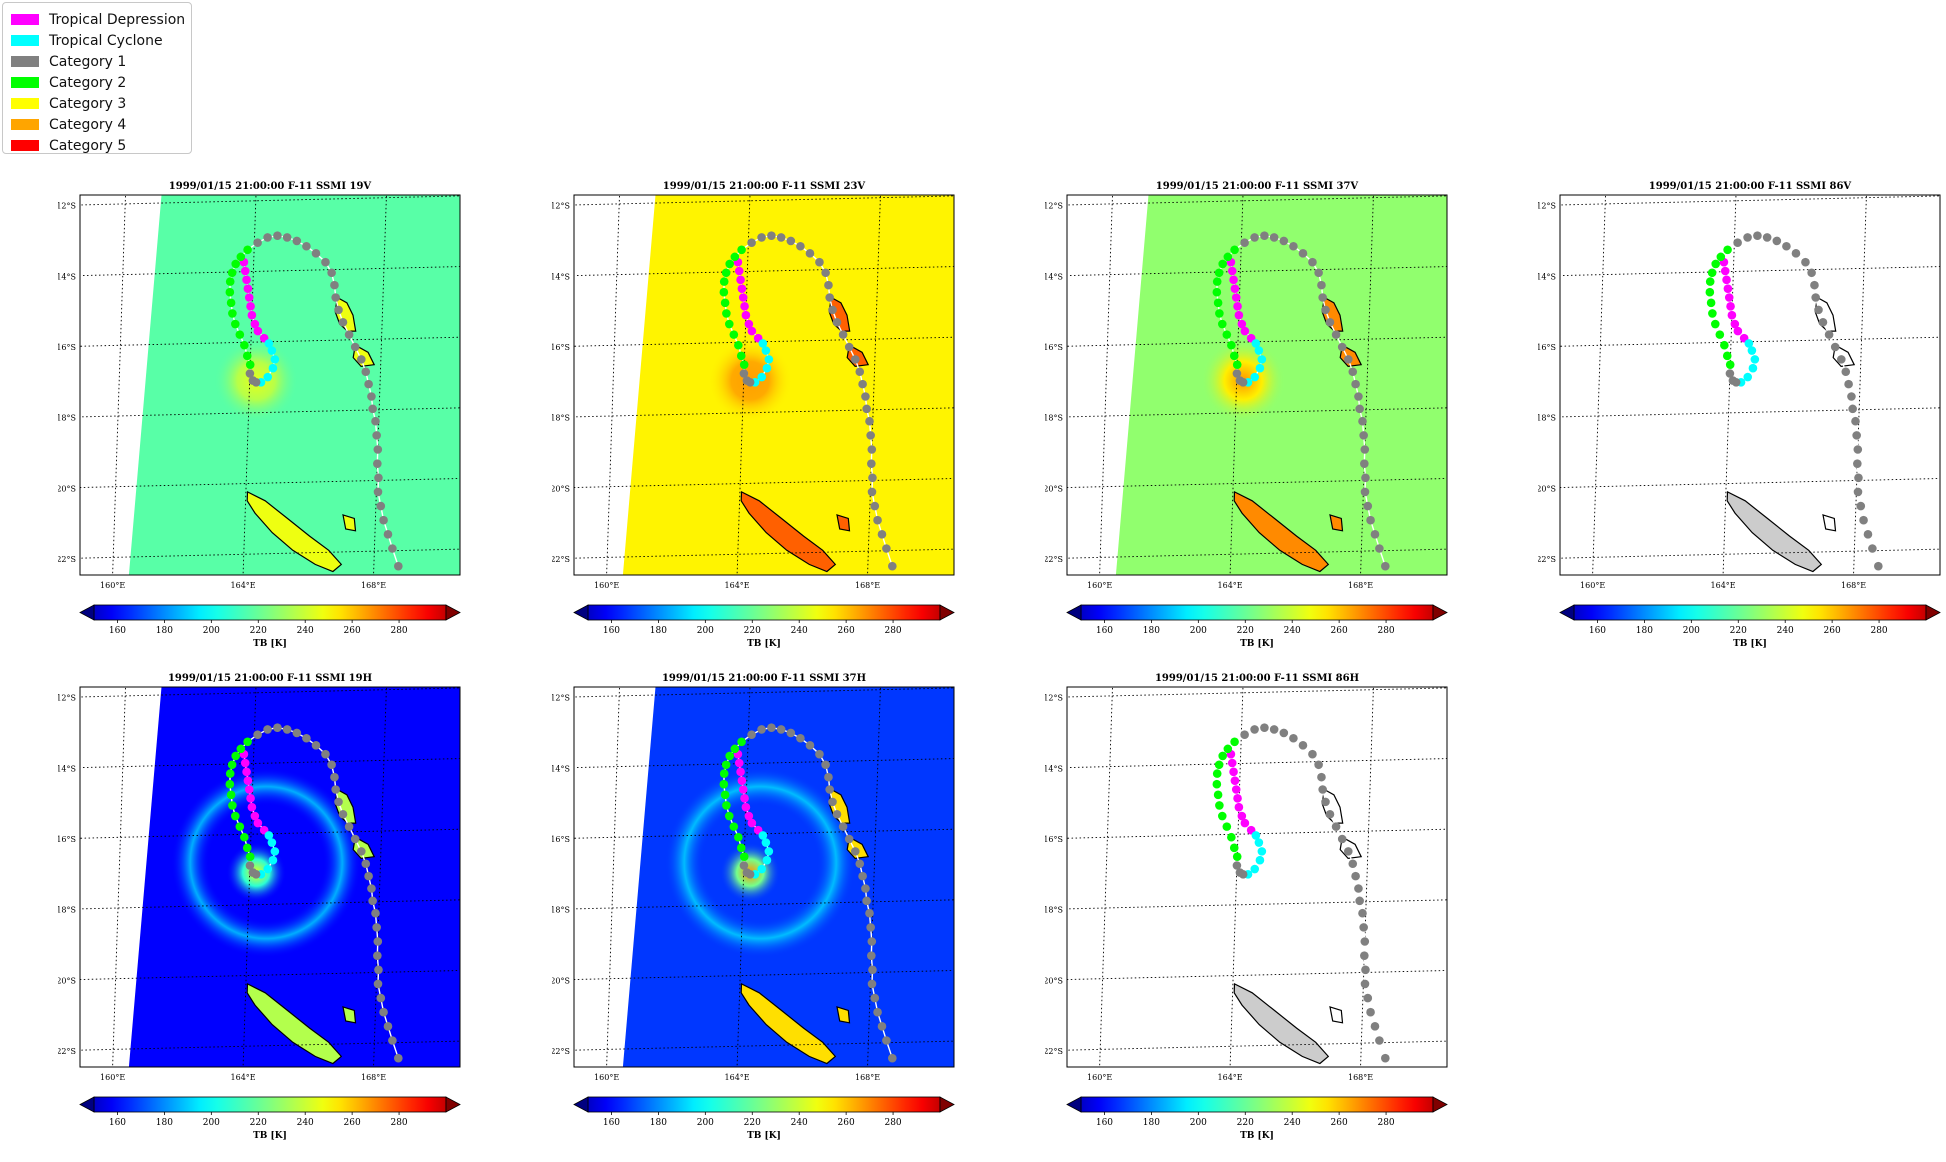 The height and width of the screenshot is (1162, 1946). Describe the element at coordinates (892, 1123) in the screenshot. I see `colorbar-tick-label: 280` at that location.